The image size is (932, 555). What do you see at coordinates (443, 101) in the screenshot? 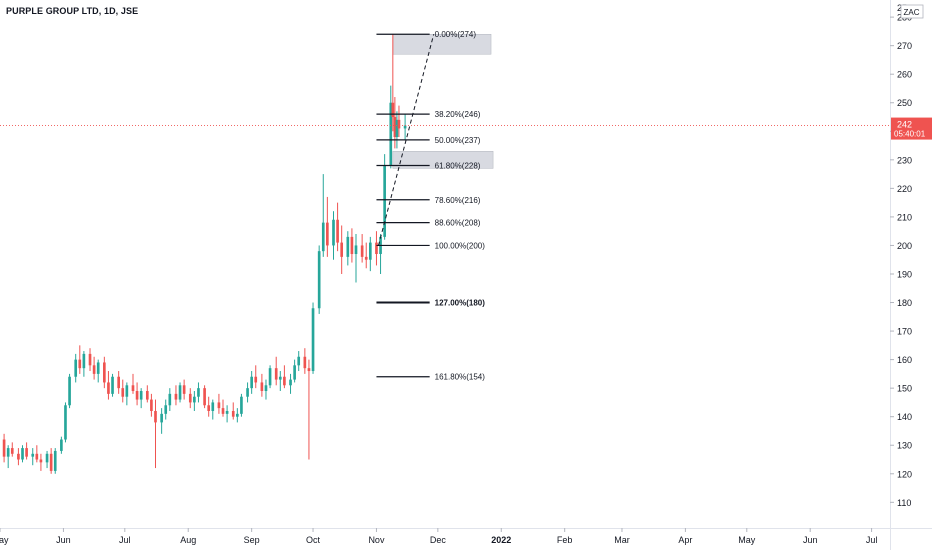
I see `highlight-zones` at bounding box center [443, 101].